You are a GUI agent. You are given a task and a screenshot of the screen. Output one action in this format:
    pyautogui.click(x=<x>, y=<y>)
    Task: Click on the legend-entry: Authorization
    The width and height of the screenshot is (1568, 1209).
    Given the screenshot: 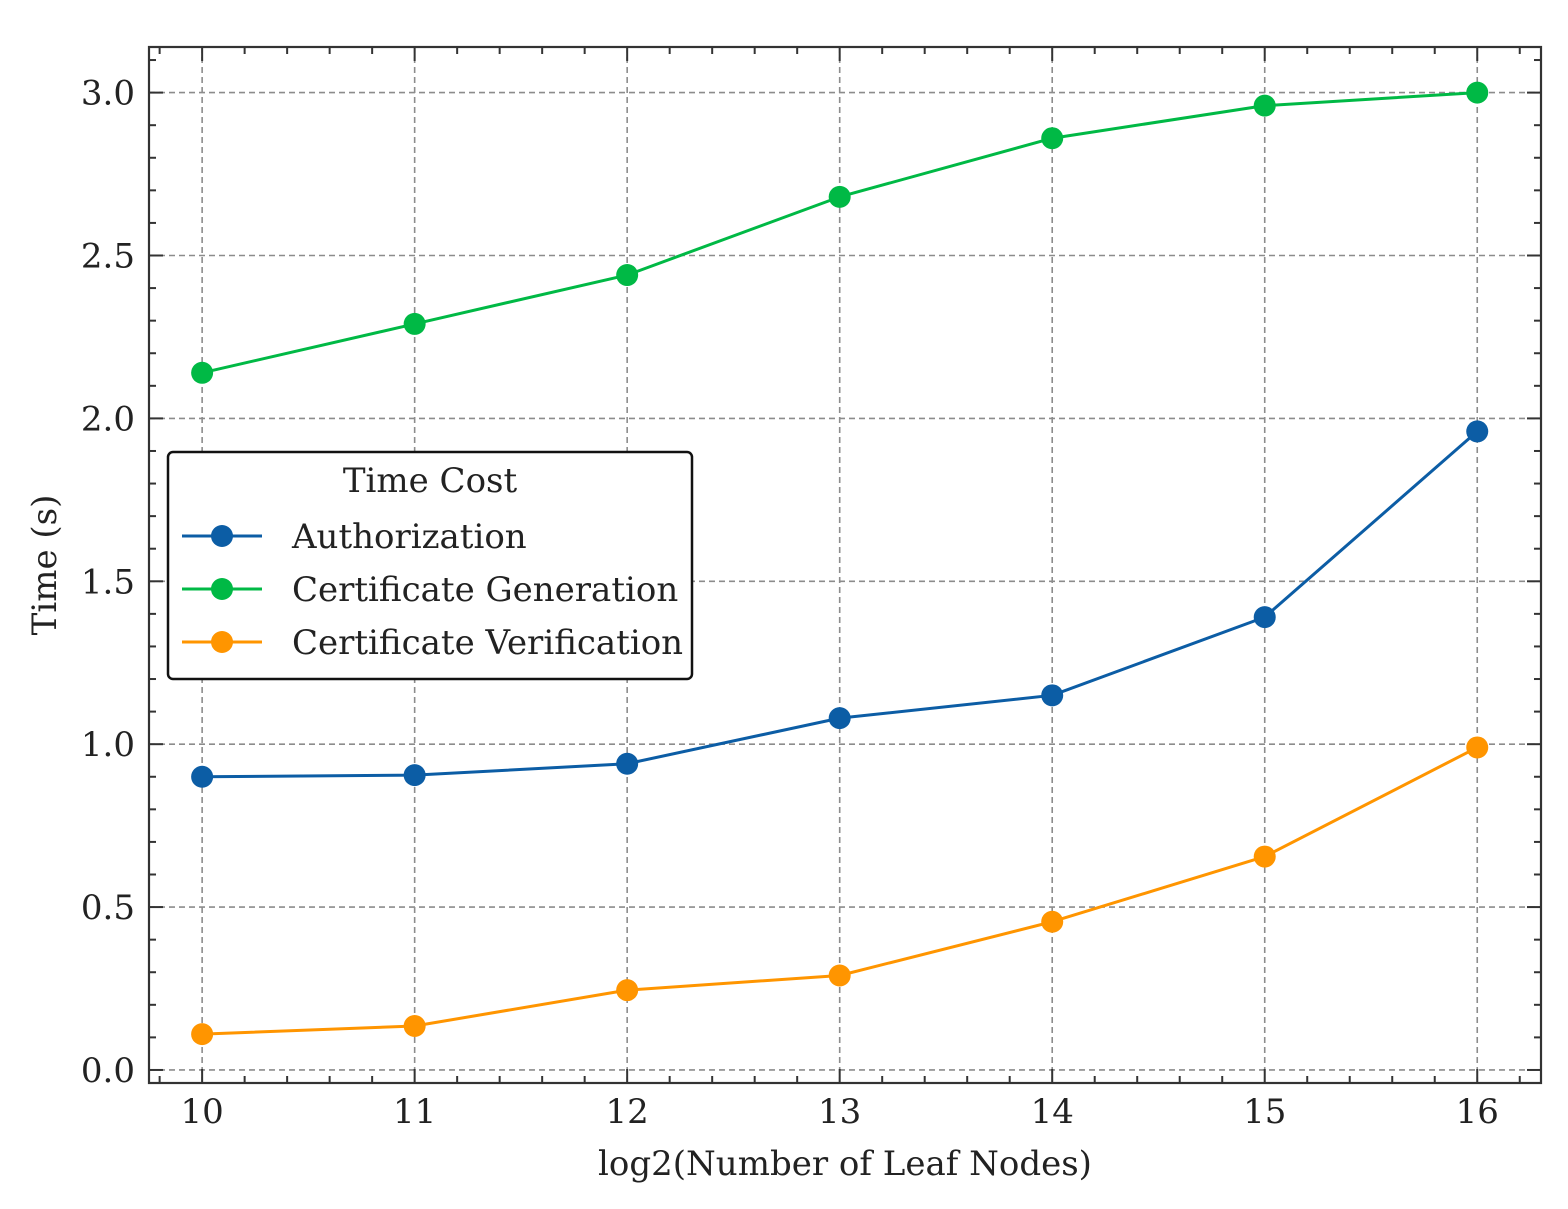 What is the action you would take?
    pyautogui.click(x=354, y=537)
    